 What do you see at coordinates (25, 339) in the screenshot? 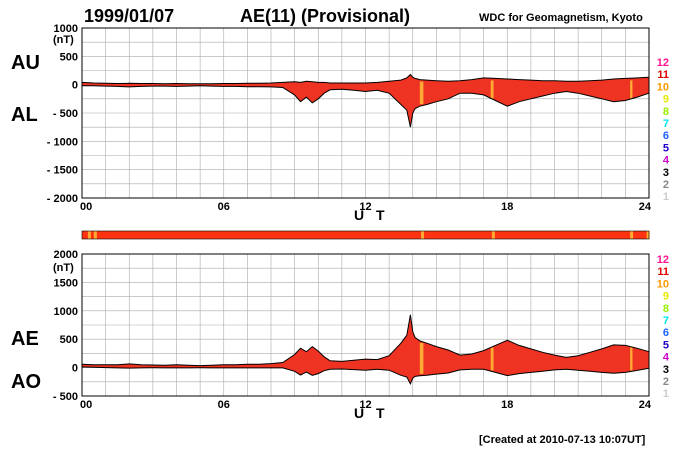
I see `ae-label: AE` at bounding box center [25, 339].